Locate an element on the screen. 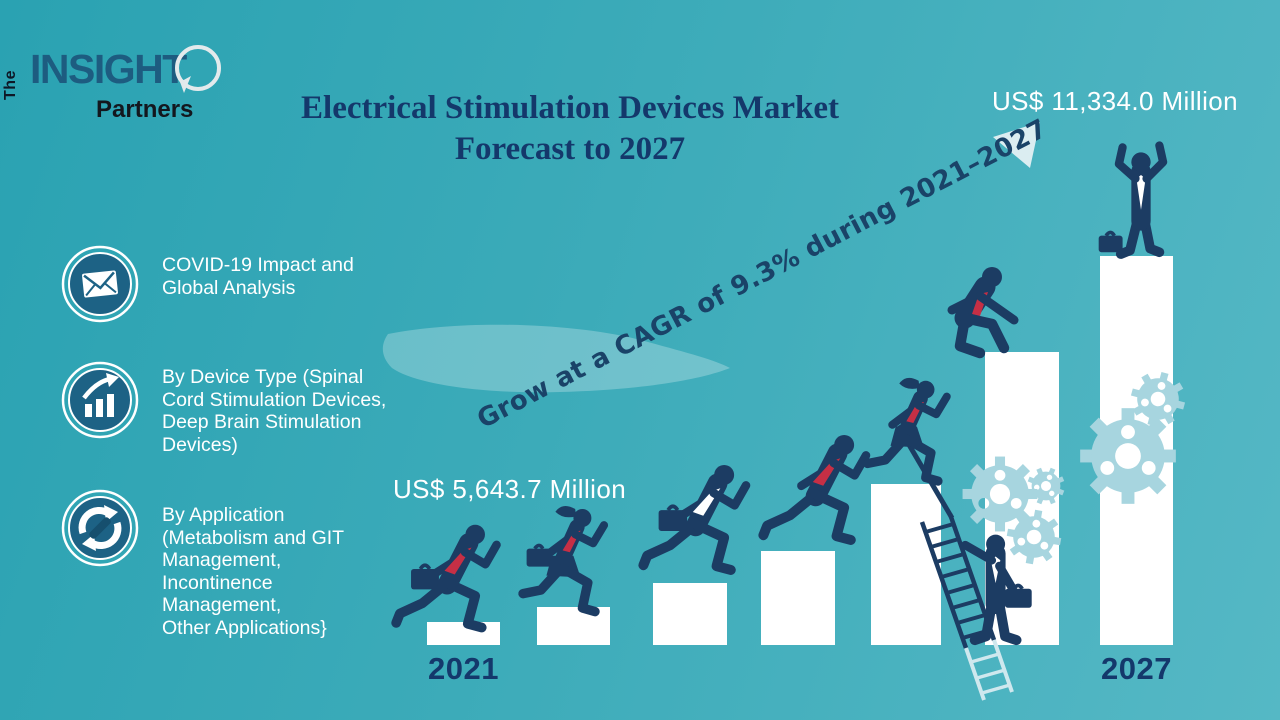 The image size is (1280, 720). title-line-1: Electrical Stimulation Devices Market is located at coordinates (570, 108).